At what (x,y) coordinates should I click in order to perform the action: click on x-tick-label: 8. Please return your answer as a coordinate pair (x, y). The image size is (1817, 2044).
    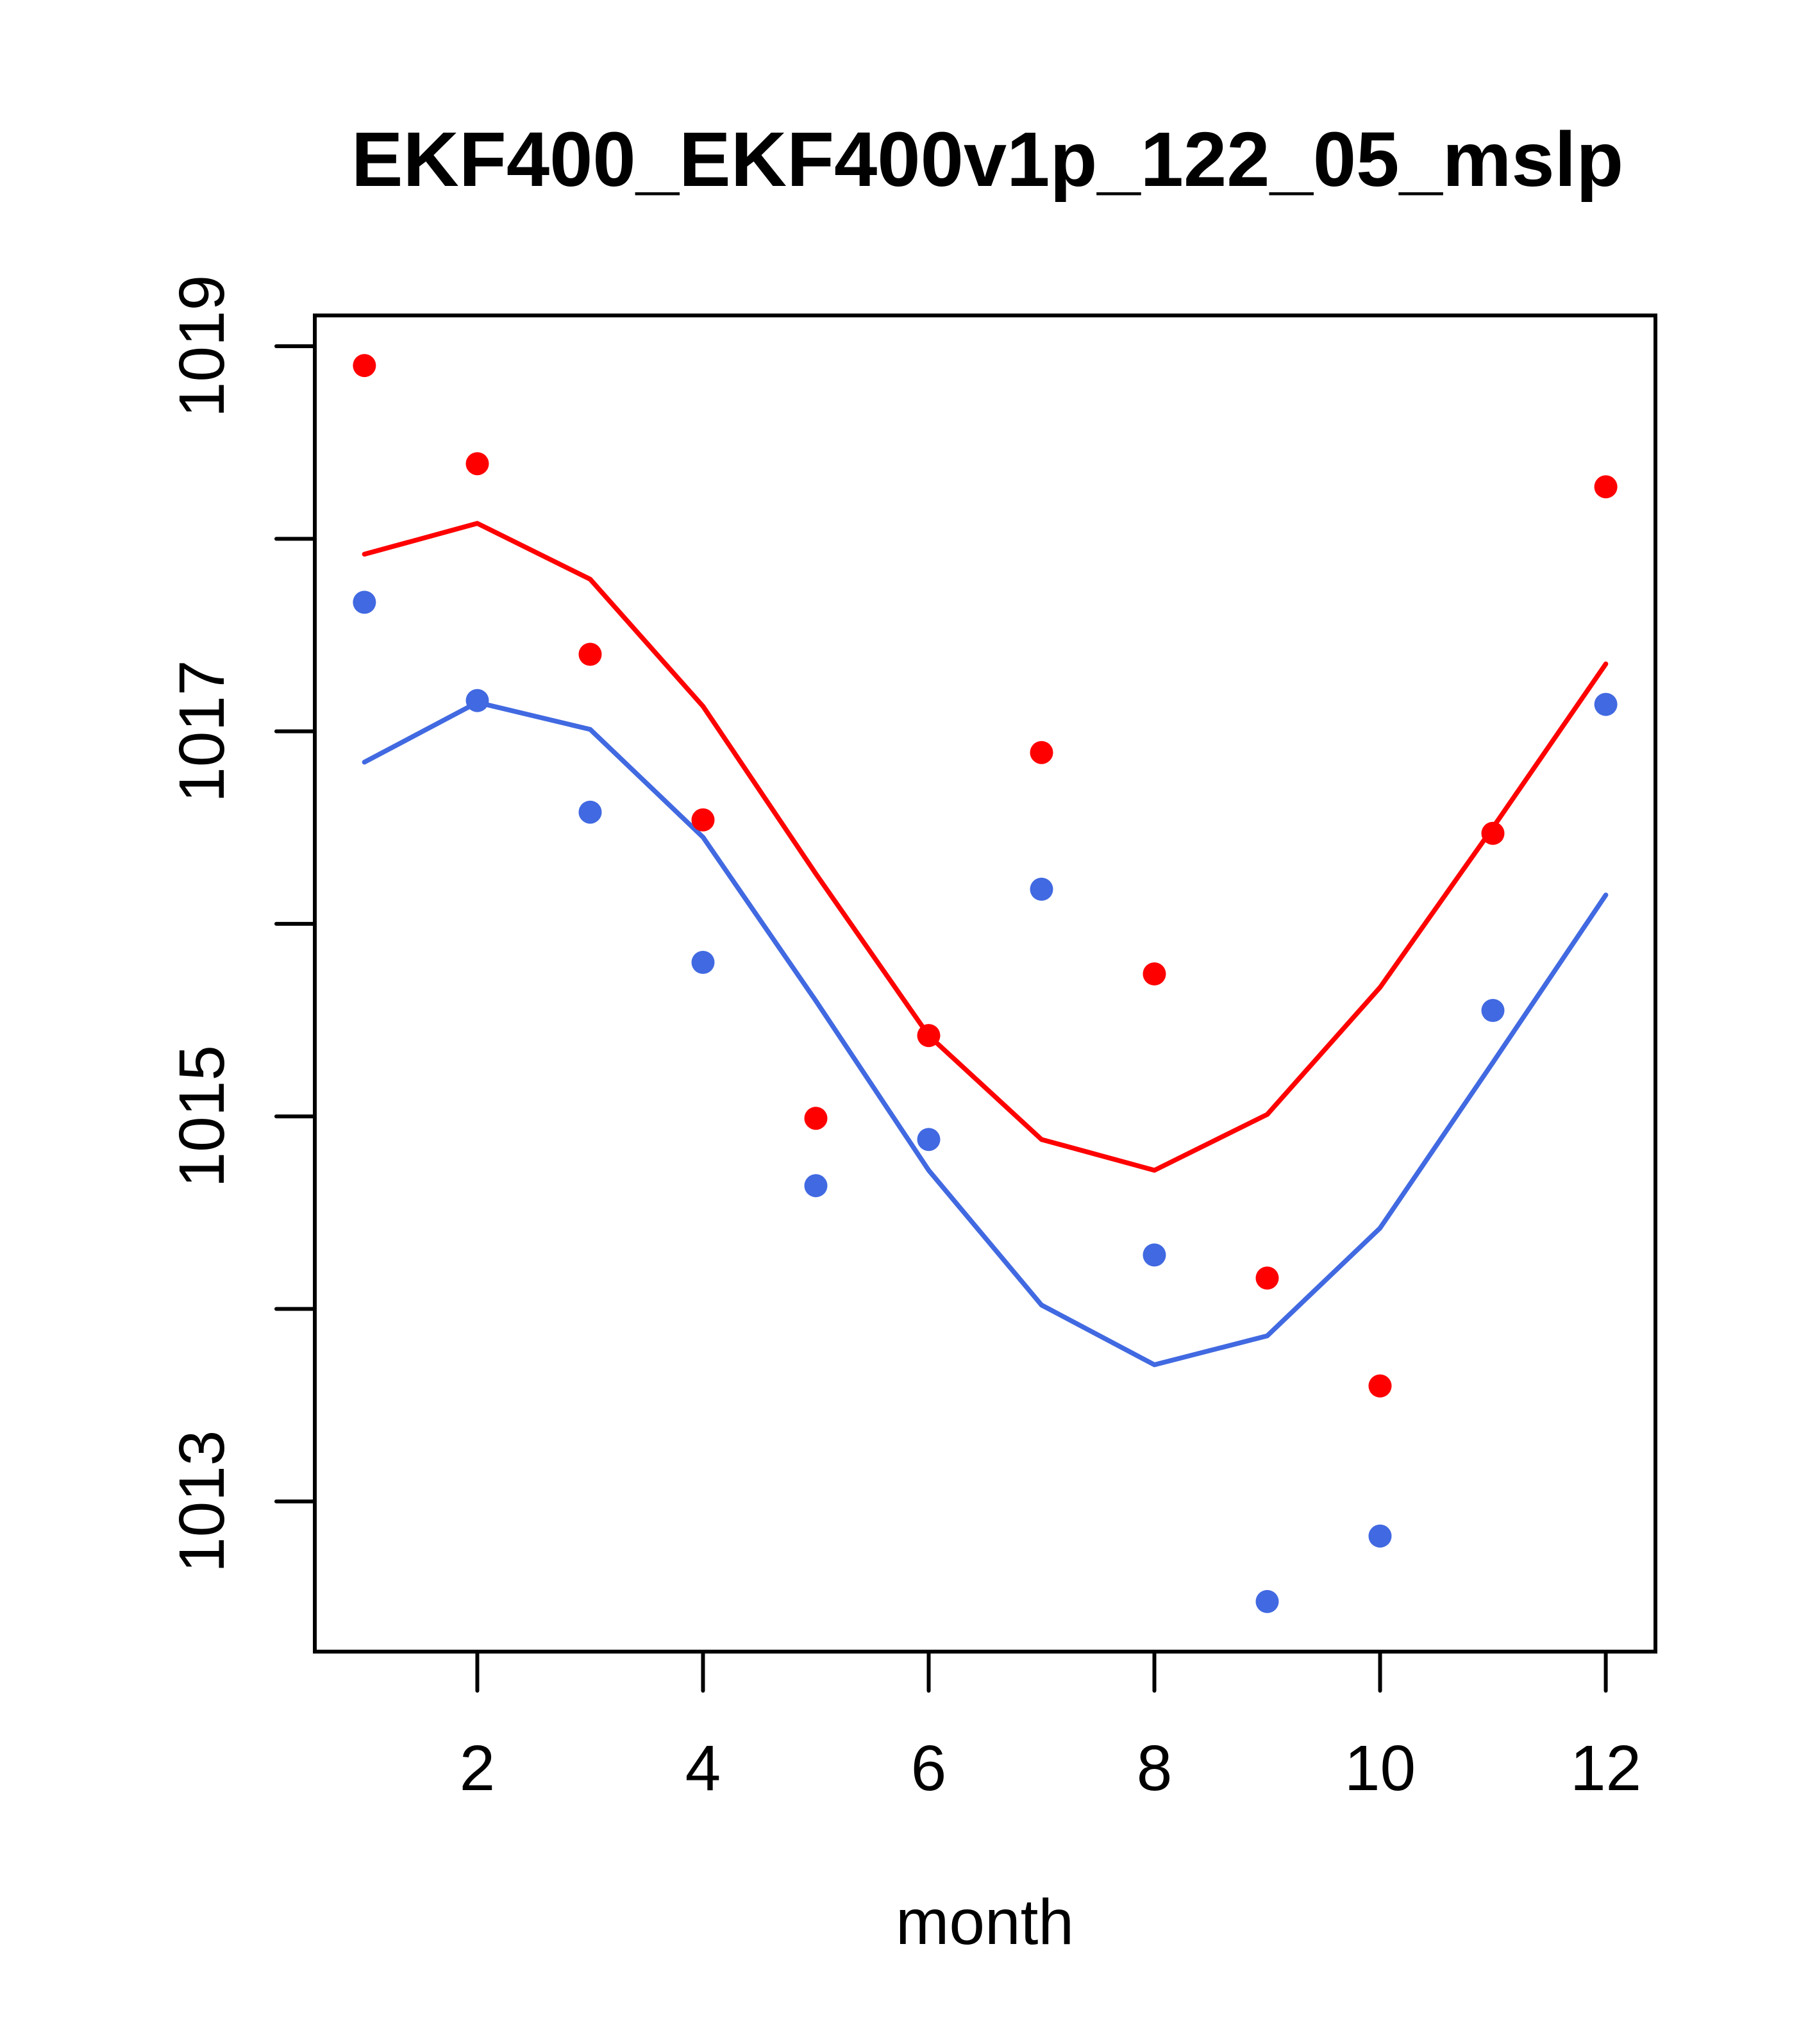
    Looking at the image, I should click on (1155, 1768).